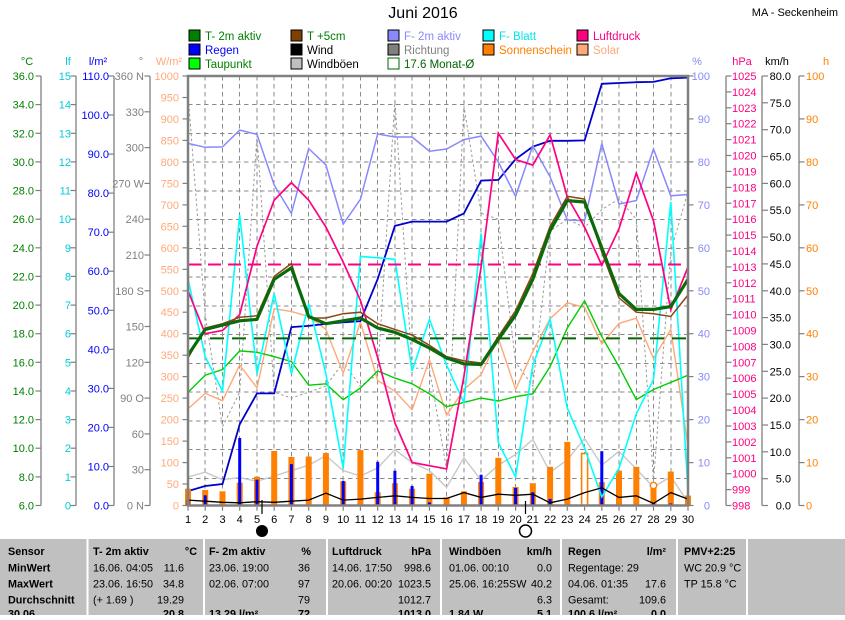 Image resolution: width=845 pixels, height=620 pixels. What do you see at coordinates (23, 277) in the screenshot?
I see `svg-text: 22.0` at bounding box center [23, 277].